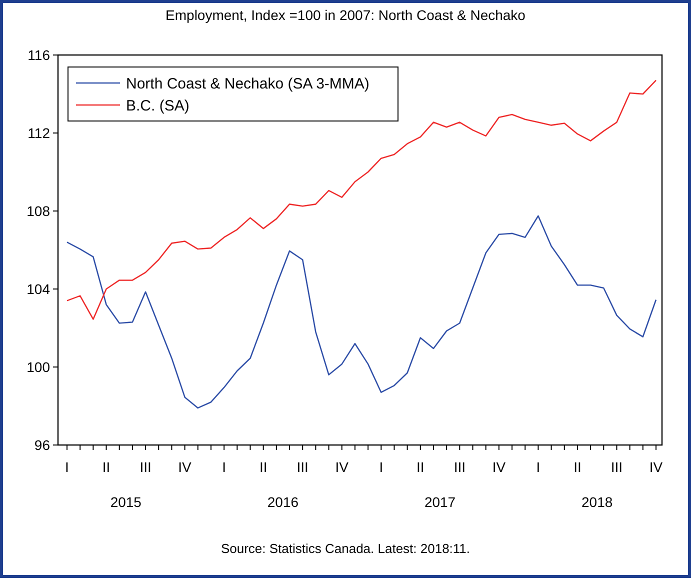 The image size is (691, 581). What do you see at coordinates (38, 210) in the screenshot?
I see `y-tick-label: 108` at bounding box center [38, 210].